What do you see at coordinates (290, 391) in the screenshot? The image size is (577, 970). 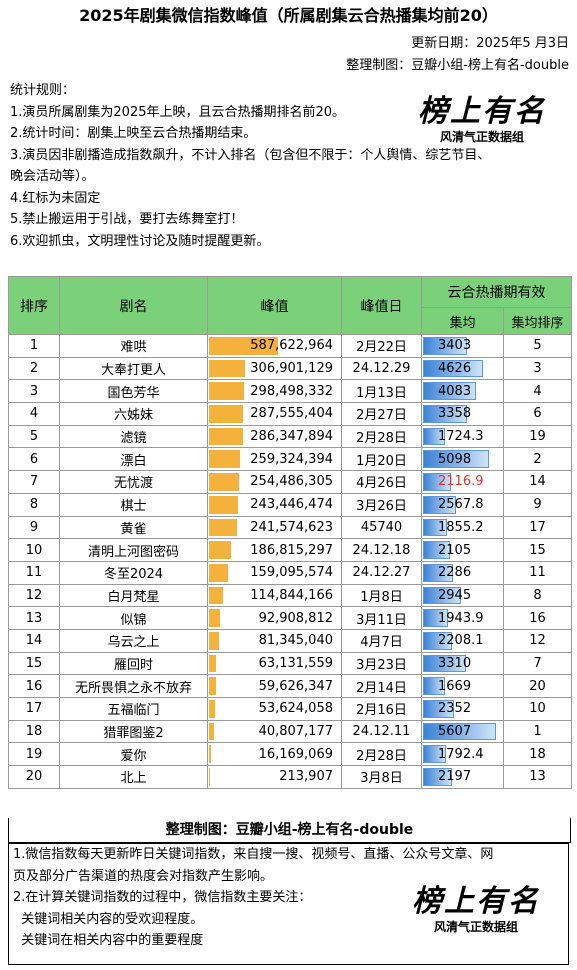 I see `table-row: 3 国色芳华 298,498,332 1月13日 4083 4` at bounding box center [290, 391].